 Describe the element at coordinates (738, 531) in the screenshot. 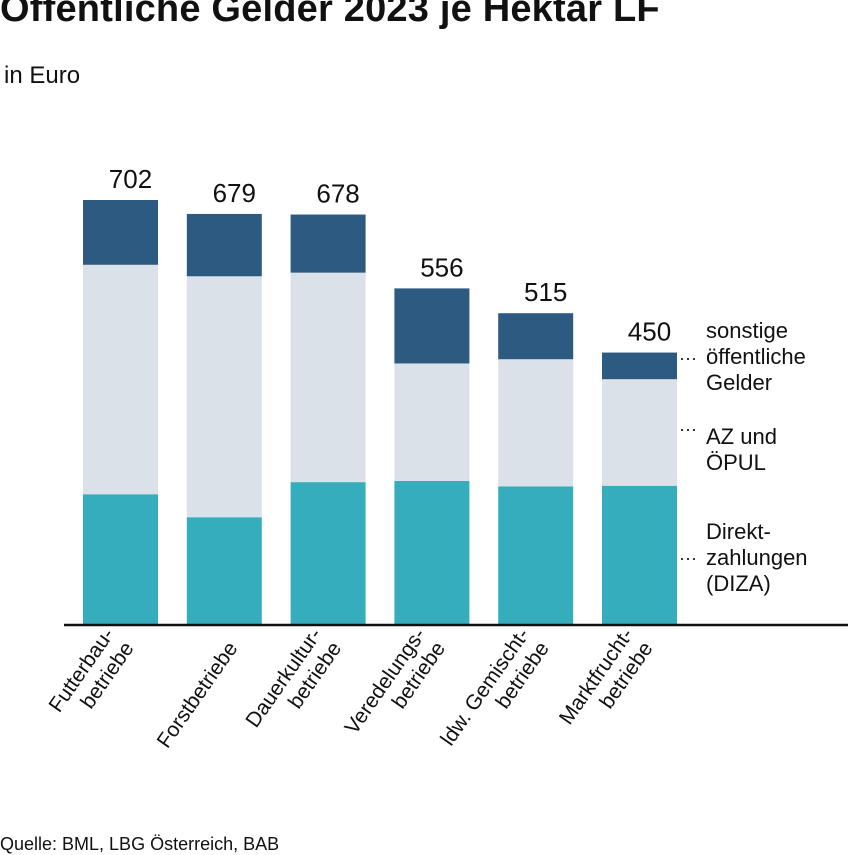

I see `legend-label-diza: Direkt-` at that location.